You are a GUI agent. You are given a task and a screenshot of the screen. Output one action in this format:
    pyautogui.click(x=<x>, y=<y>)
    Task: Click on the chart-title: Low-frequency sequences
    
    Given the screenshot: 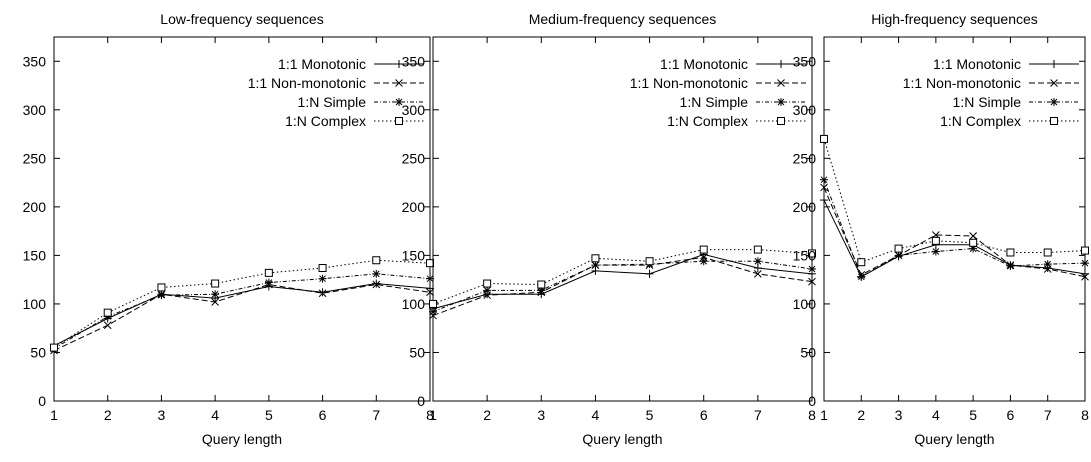 What is the action you would take?
    pyautogui.click(x=241, y=19)
    